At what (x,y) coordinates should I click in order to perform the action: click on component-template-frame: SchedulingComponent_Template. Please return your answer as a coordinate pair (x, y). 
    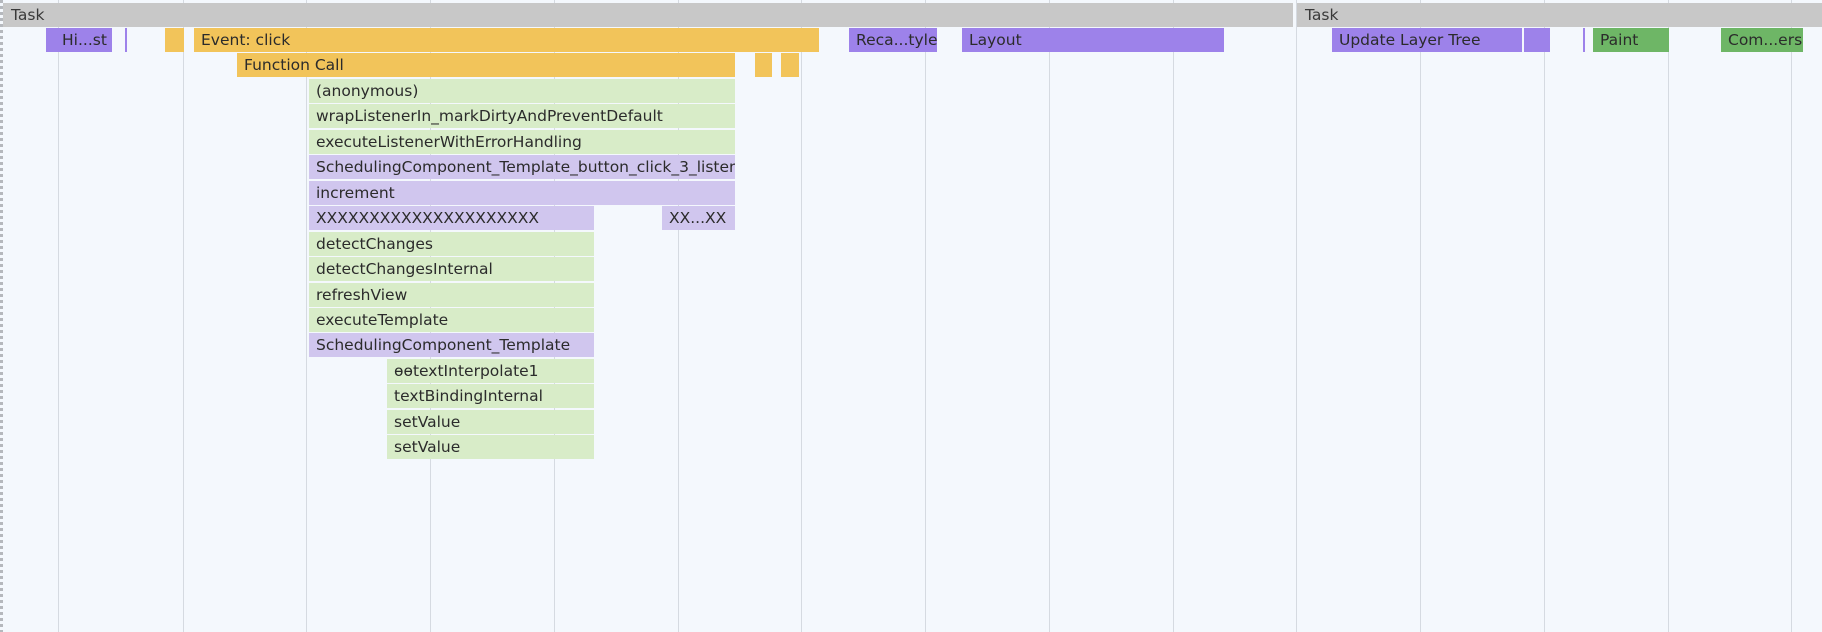
    Looking at the image, I should click on (451, 345).